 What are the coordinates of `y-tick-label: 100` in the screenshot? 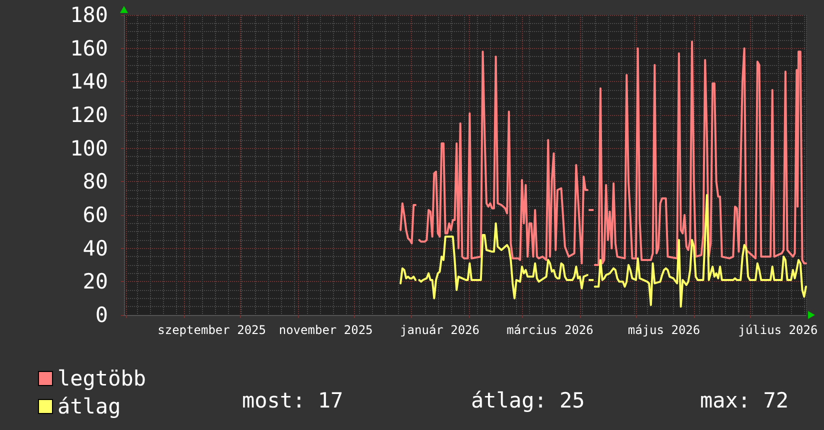 It's located at (89, 148).